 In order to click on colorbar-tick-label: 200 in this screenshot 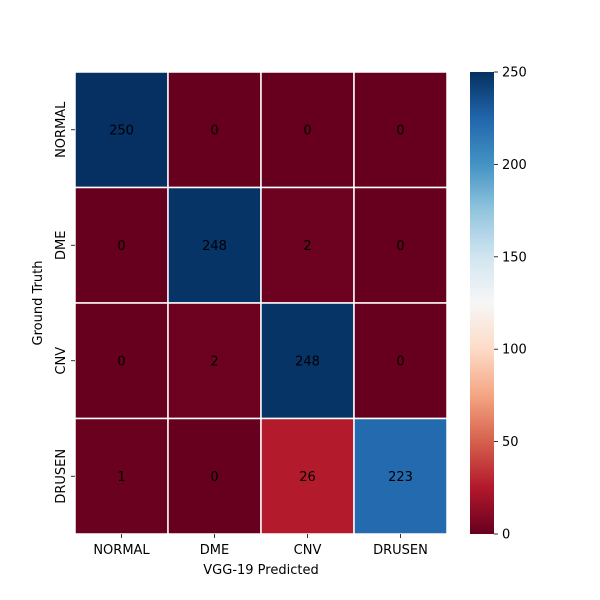, I will do `click(514, 165)`.